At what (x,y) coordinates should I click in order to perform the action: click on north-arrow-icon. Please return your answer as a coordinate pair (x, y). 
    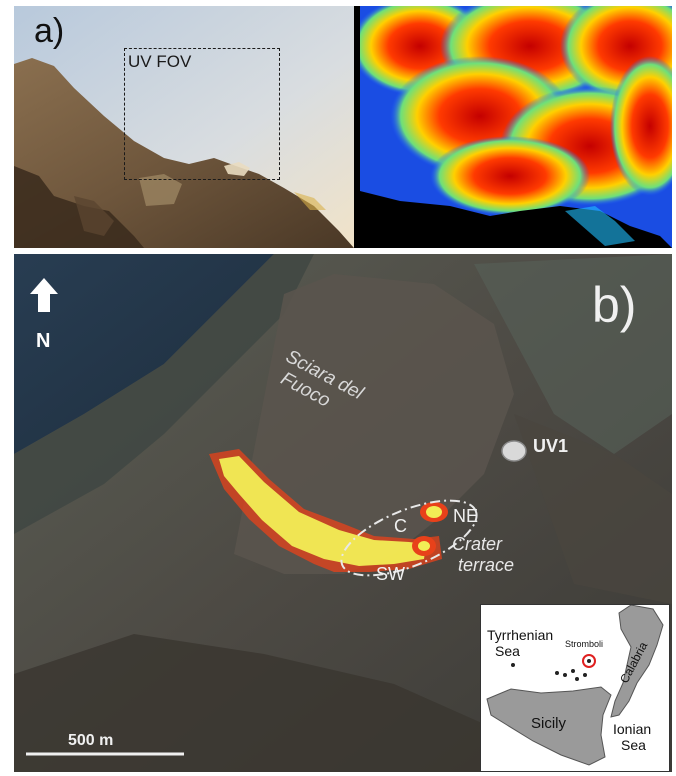
    Looking at the image, I should click on (44, 295).